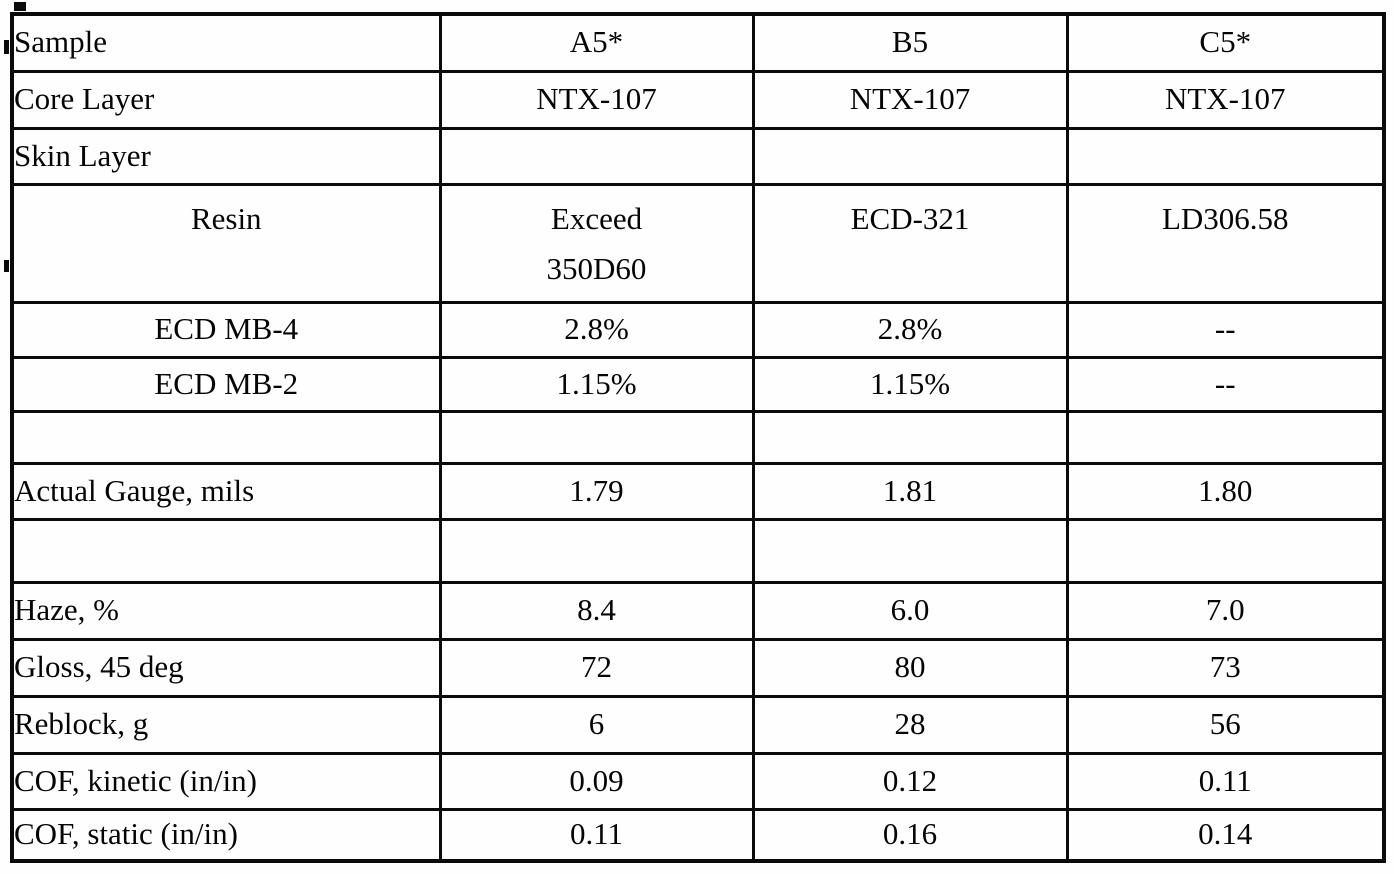 Image resolution: width=1394 pixels, height=874 pixels. I want to click on header-cell-c5: C5*, so click(1225, 42).